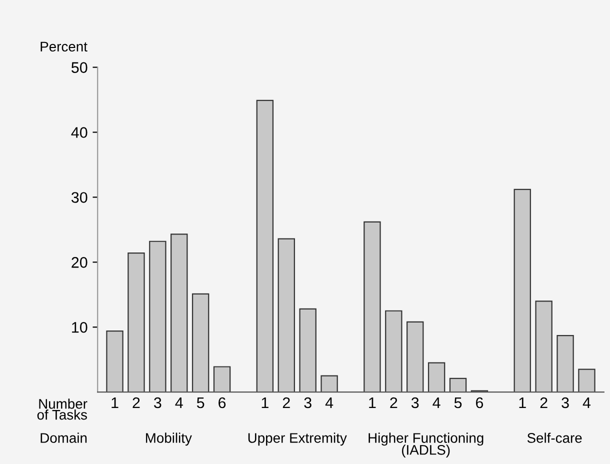 The height and width of the screenshot is (464, 610). I want to click on text: Number of Tasks, so click(62, 409).